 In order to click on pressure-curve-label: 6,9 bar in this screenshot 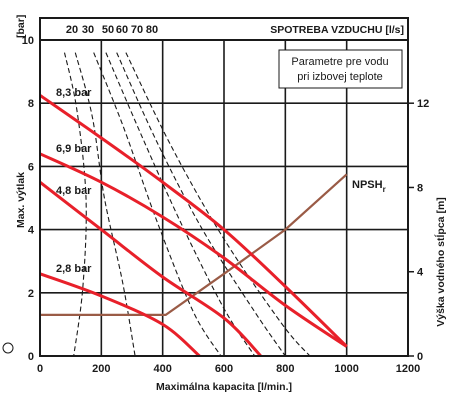, I will do `click(74, 149)`.